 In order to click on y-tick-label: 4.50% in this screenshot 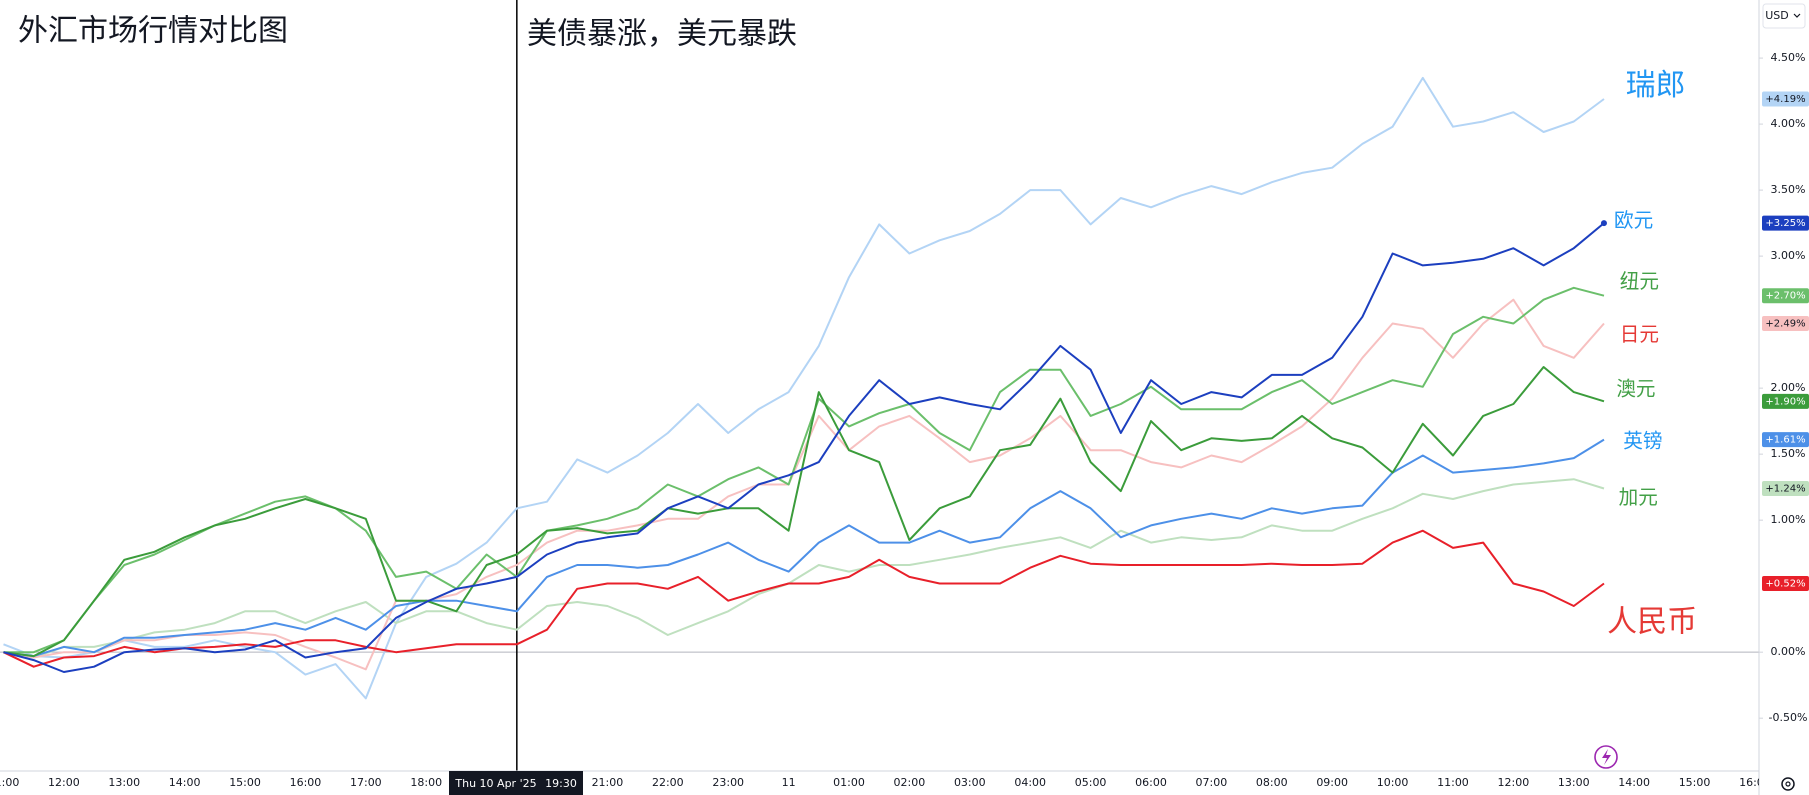, I will do `click(1788, 57)`.